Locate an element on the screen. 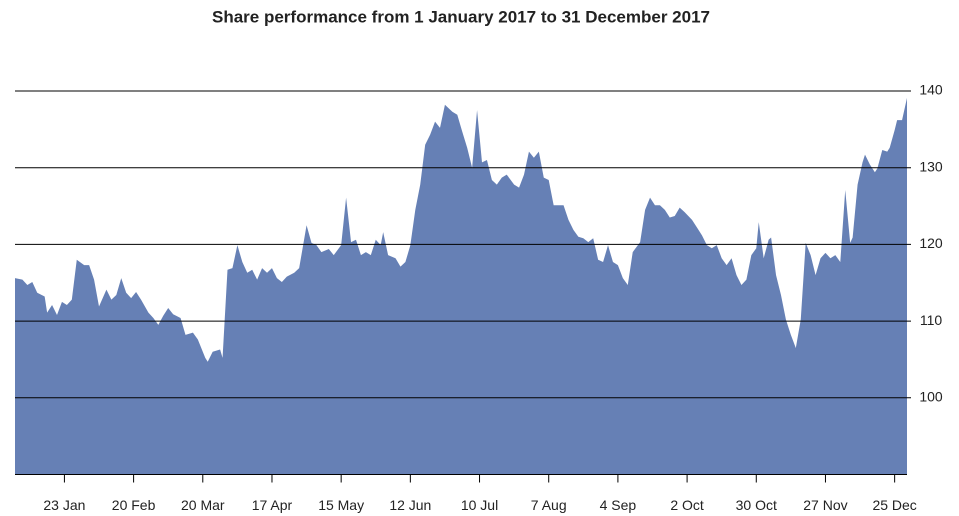  y-tick-label: 120 is located at coordinates (931, 243).